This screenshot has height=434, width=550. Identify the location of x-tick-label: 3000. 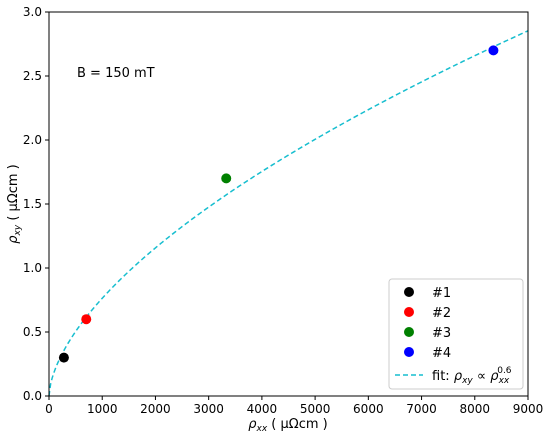
(208, 409).